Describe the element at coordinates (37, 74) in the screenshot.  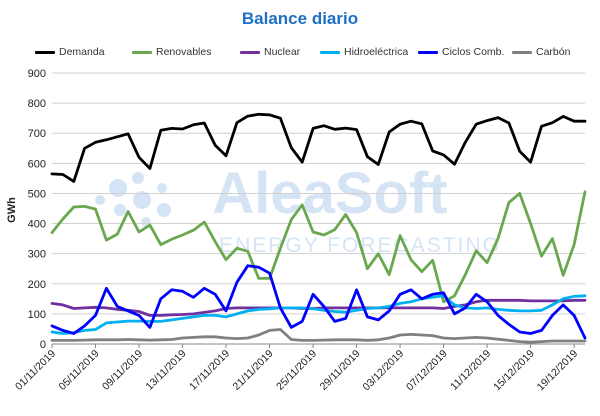
I see `y-tick-label: 900` at that location.